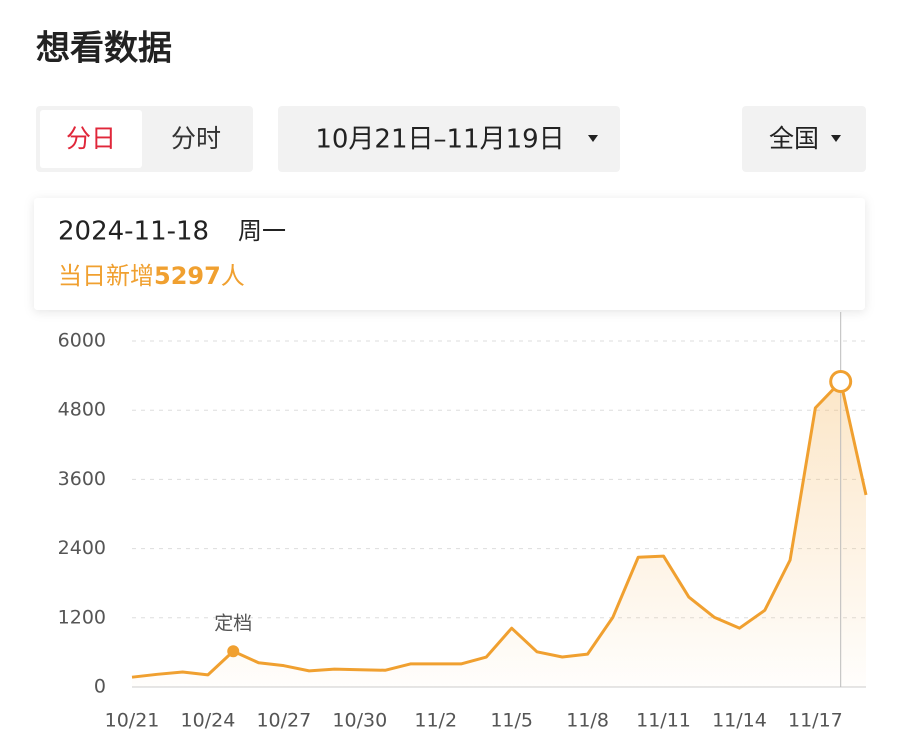  I want to click on x-tick-label: 10/21, so click(132, 721).